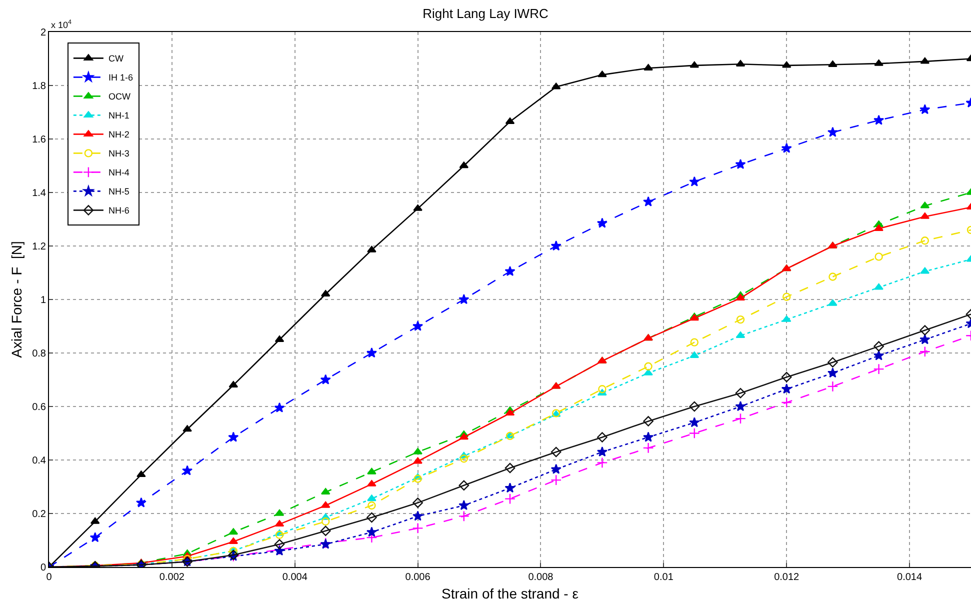 This screenshot has height=607, width=971. Describe the element at coordinates (172, 577) in the screenshot. I see `x-tick-label: 0.002` at that location.